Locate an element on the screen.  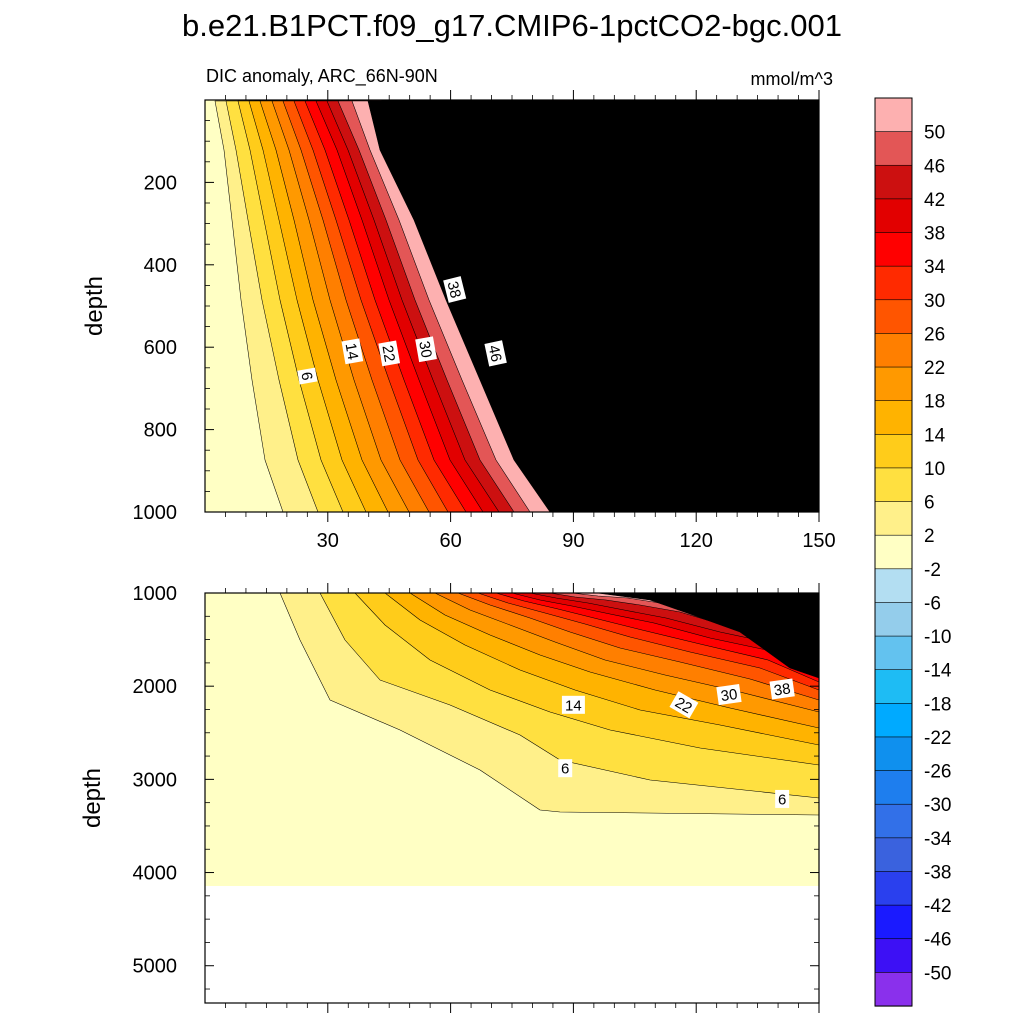
colorbar-label: -22 is located at coordinates (937, 738).